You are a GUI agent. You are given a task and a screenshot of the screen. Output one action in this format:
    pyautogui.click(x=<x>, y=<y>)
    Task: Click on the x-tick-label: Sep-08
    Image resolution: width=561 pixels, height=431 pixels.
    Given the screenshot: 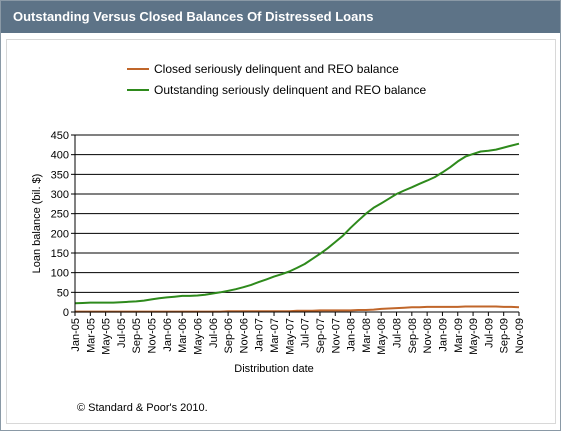 What is the action you would take?
    pyautogui.click(x=413, y=335)
    